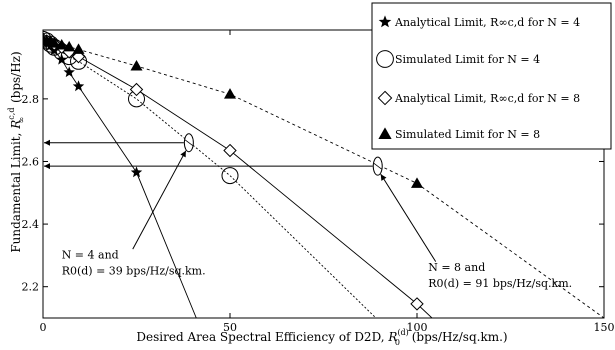 The height and width of the screenshot is (350, 615). I want to click on x-tick-label: 100, so click(417, 327).